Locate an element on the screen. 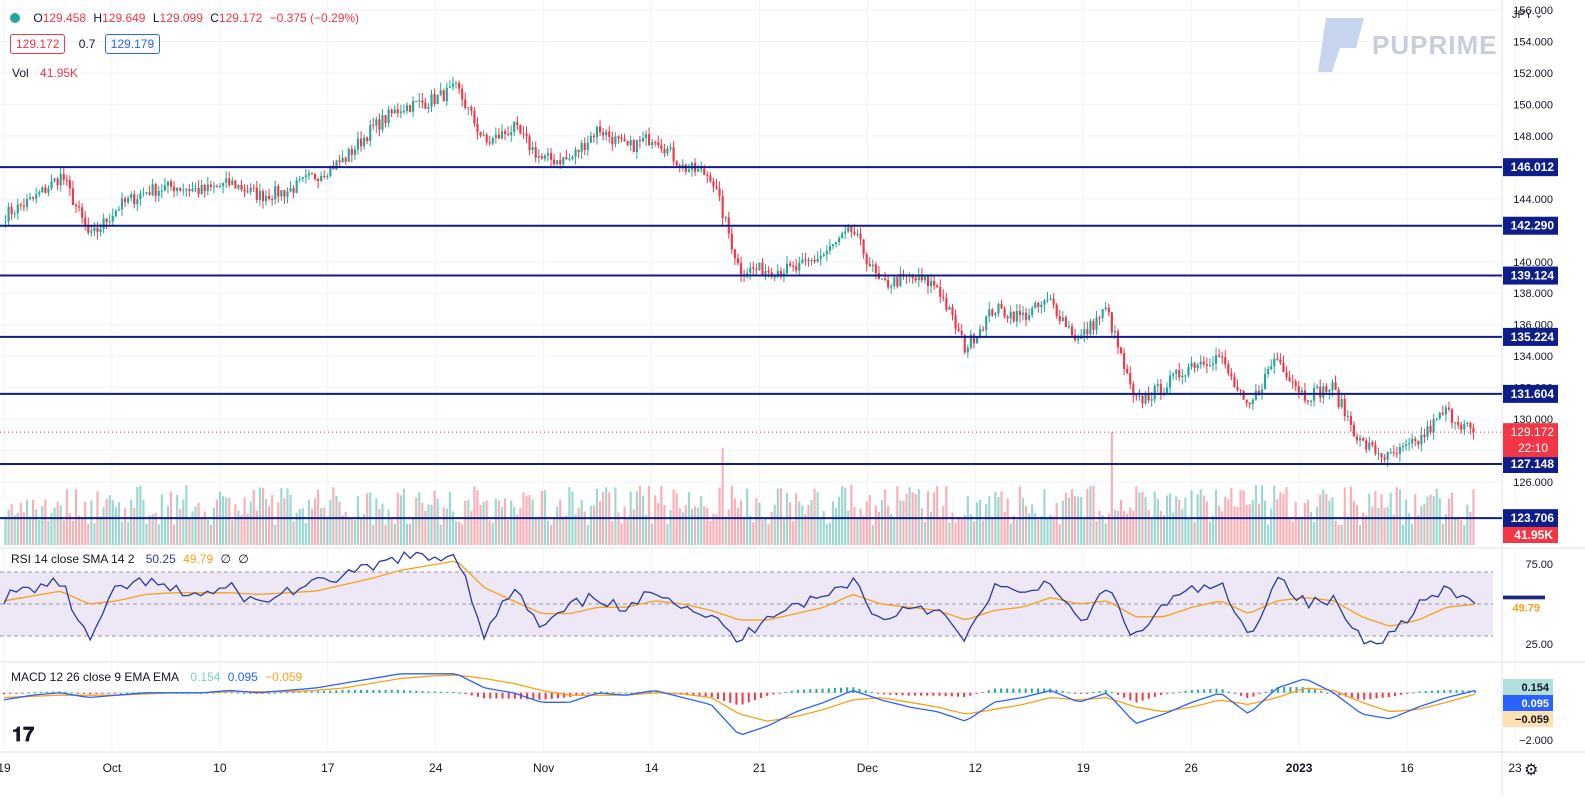  spread-value: 0.7 is located at coordinates (87, 44).